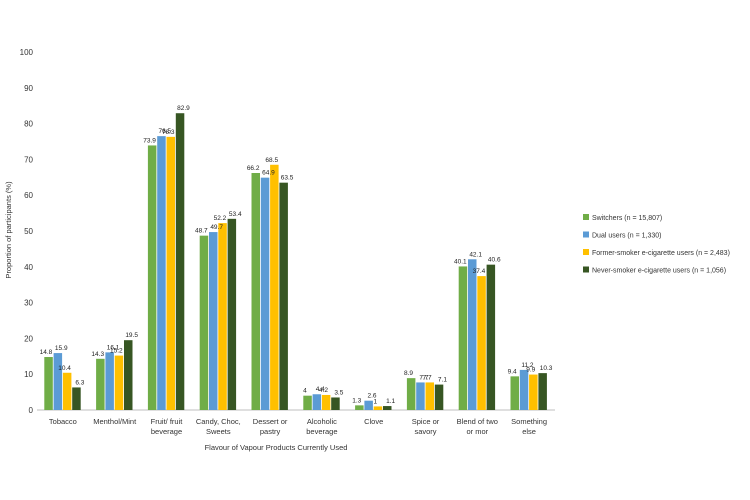 The image size is (750, 500). Describe the element at coordinates (390, 401) in the screenshot. I see `data-label: 1.1` at that location.